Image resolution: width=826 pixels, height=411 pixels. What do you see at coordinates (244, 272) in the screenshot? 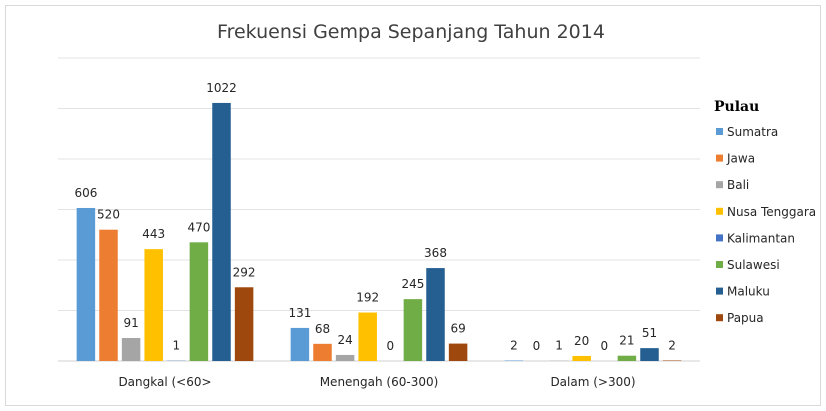
I see `data-label: 292` at bounding box center [244, 272].